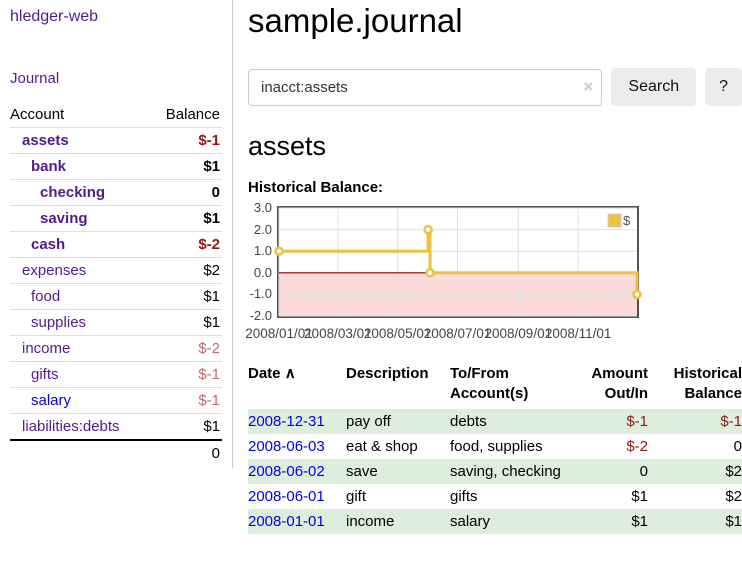 The width and height of the screenshot is (742, 582). I want to click on x-tick-label: 2008/03/01, so click(338, 333).